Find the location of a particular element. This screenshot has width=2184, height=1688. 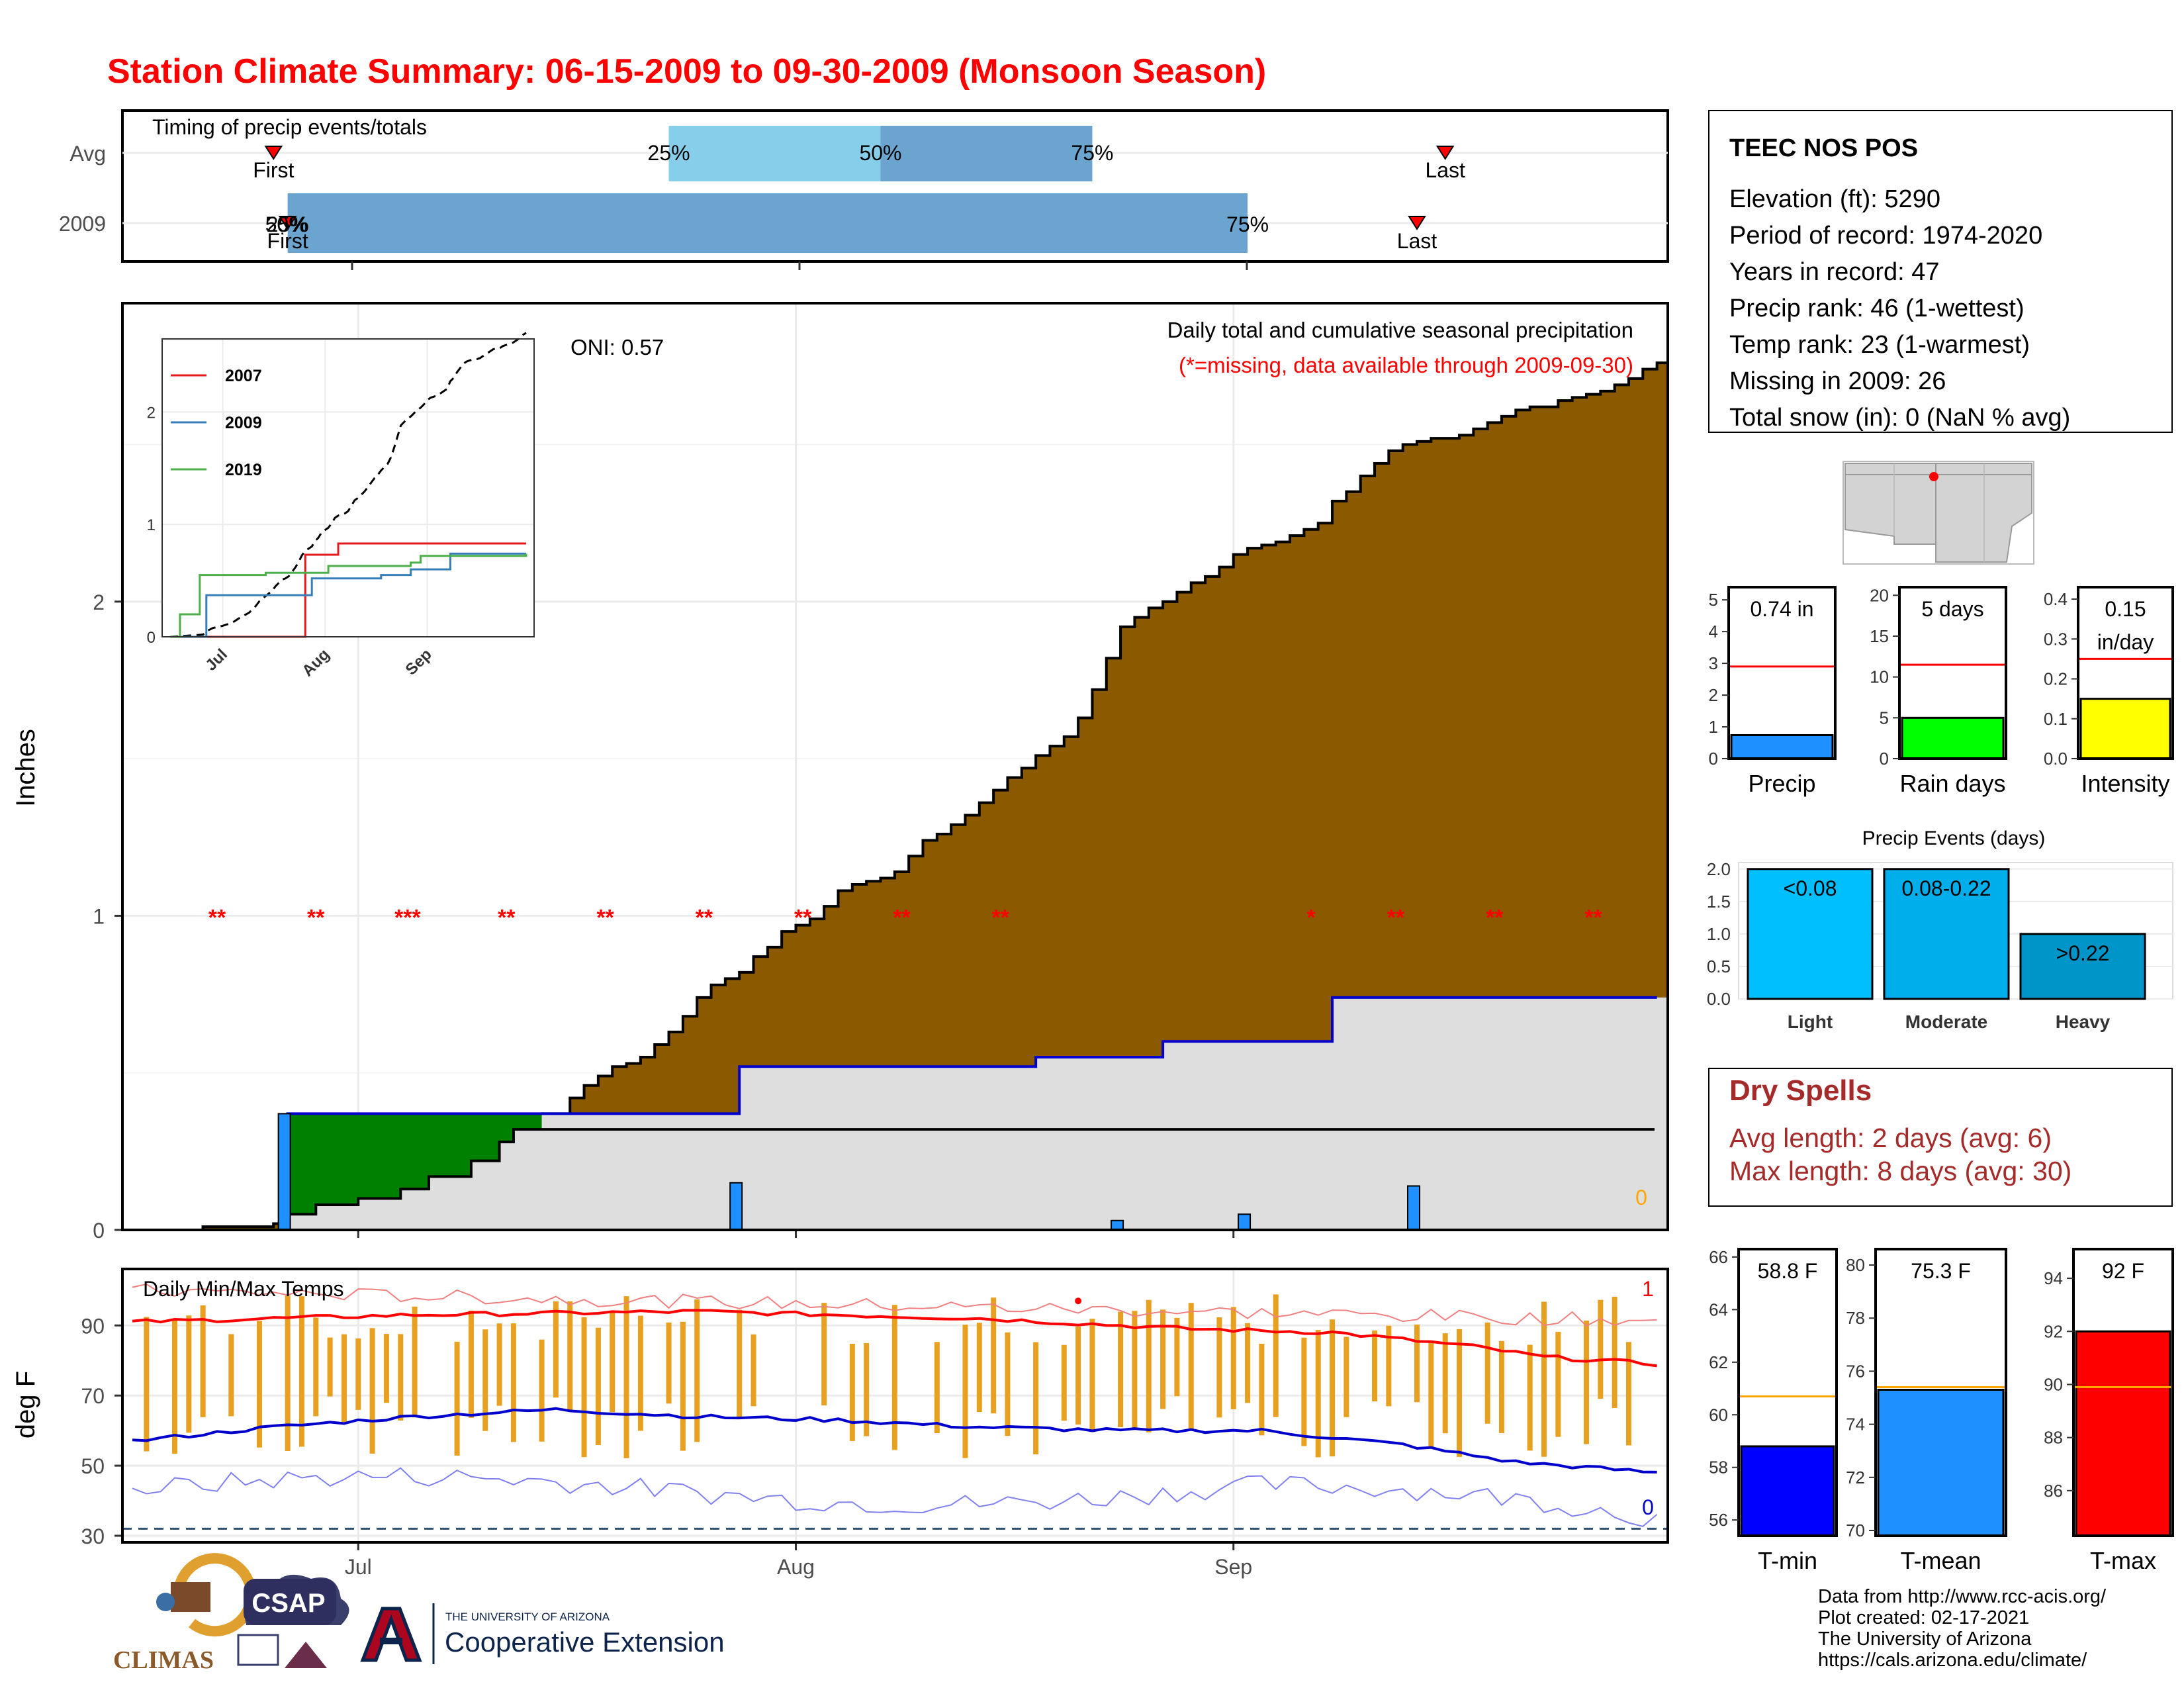

events-bar is located at coordinates (2082, 966).